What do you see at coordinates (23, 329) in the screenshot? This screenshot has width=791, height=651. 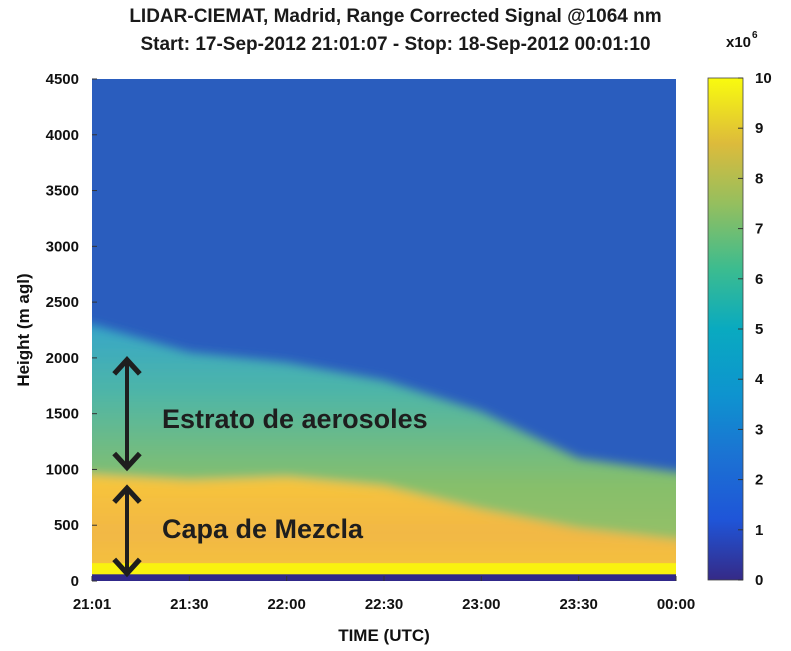 I see `y-axis-label: Height (m agl)` at bounding box center [23, 329].